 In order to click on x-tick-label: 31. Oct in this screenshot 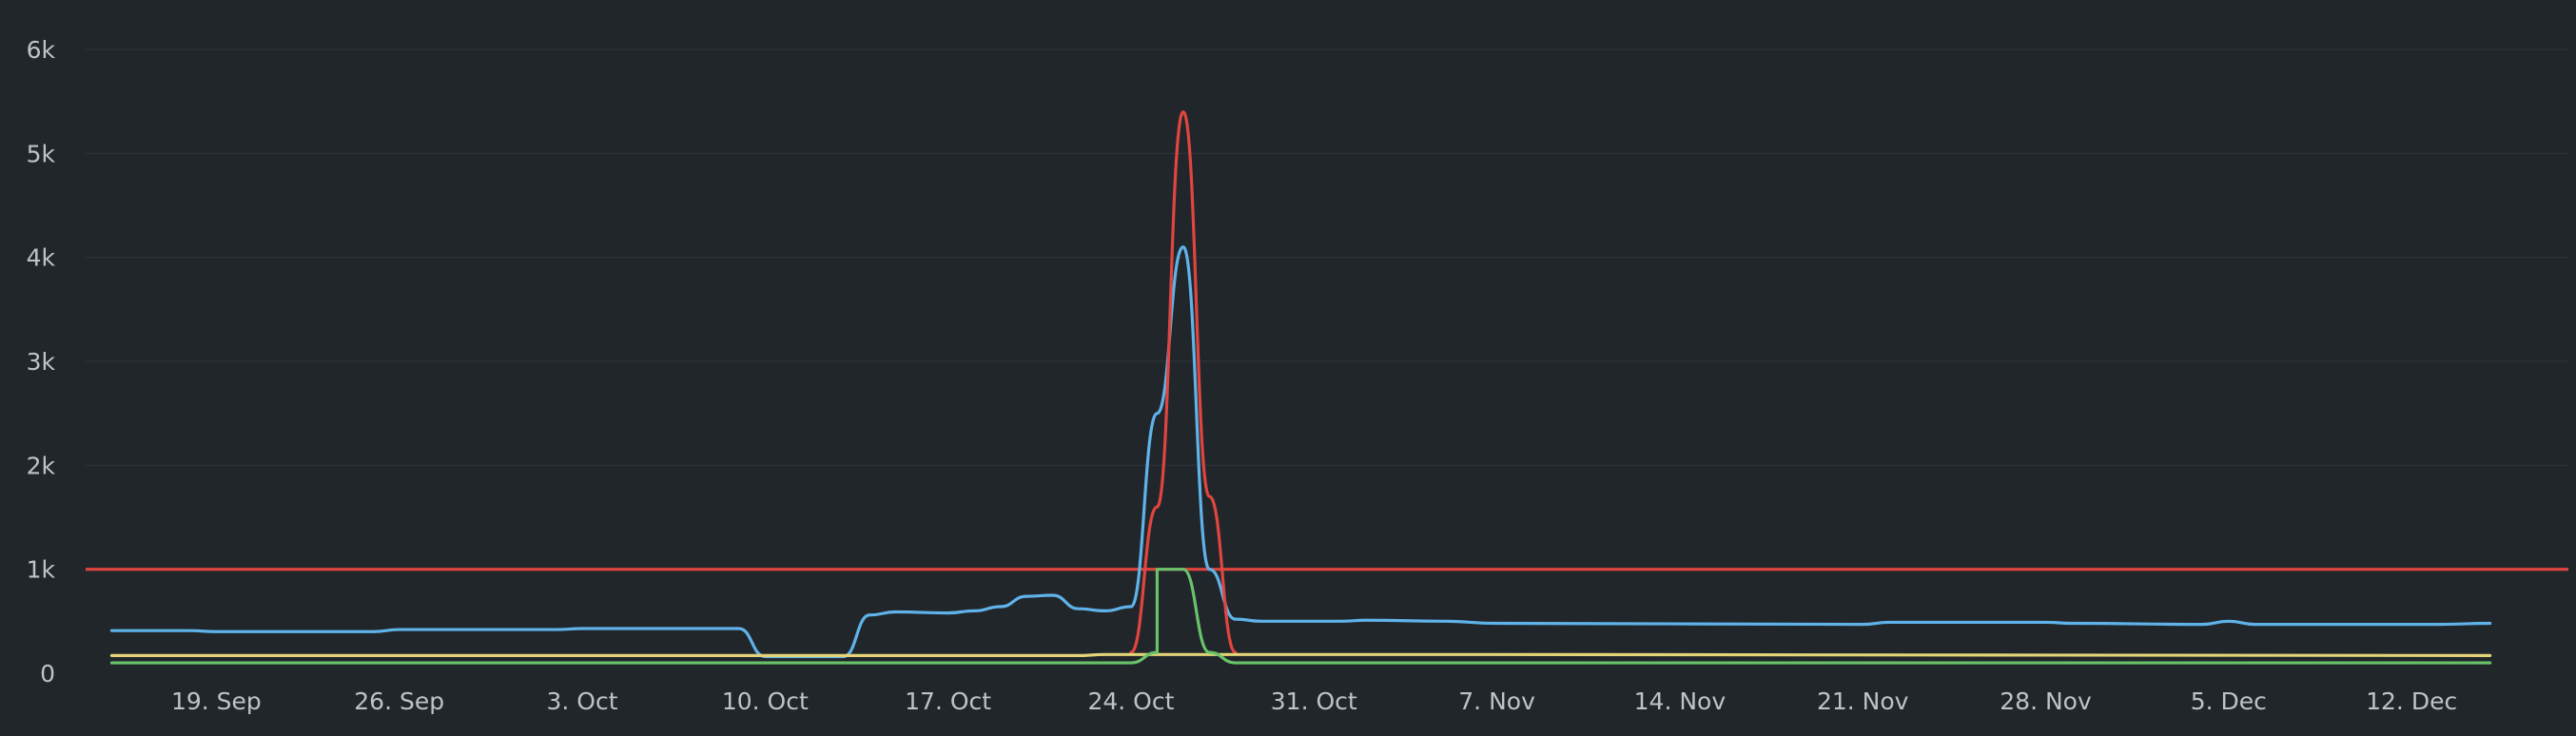, I will do `click(1314, 701)`.